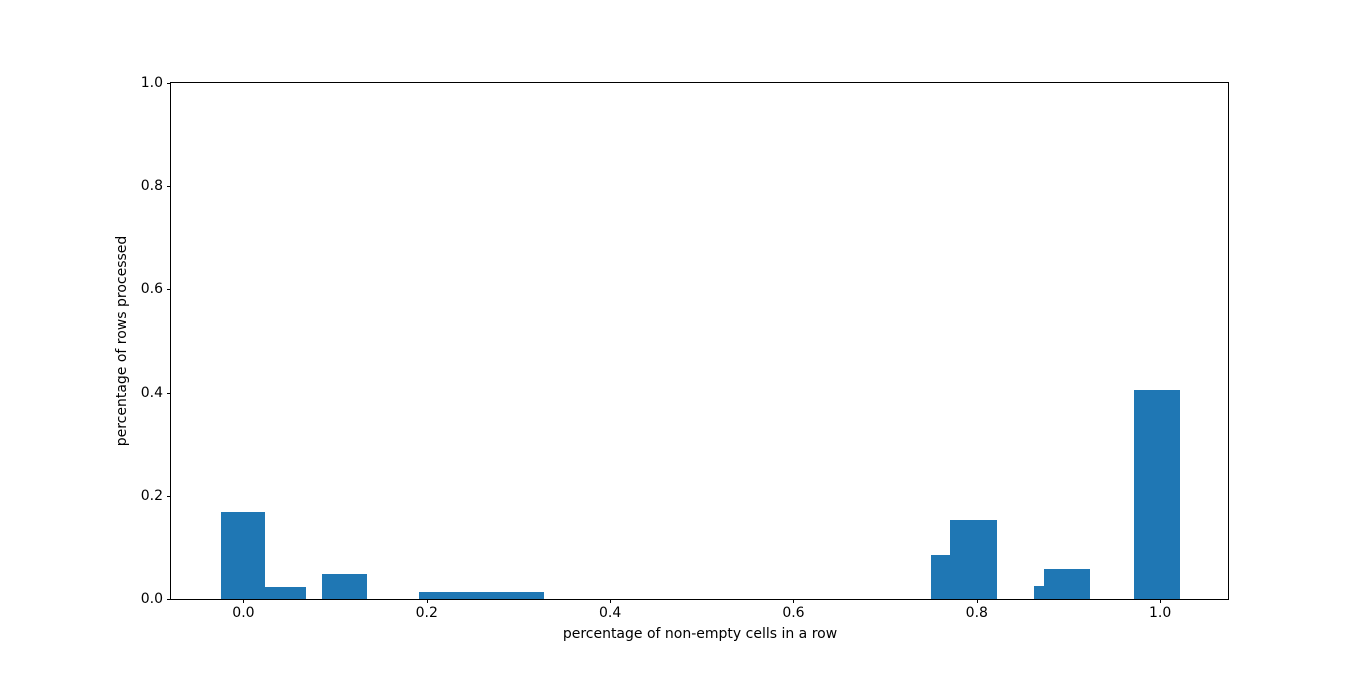 The image size is (1366, 674). Describe the element at coordinates (700, 634) in the screenshot. I see `x-axis-label: percentage of non-empty cells in a row` at that location.